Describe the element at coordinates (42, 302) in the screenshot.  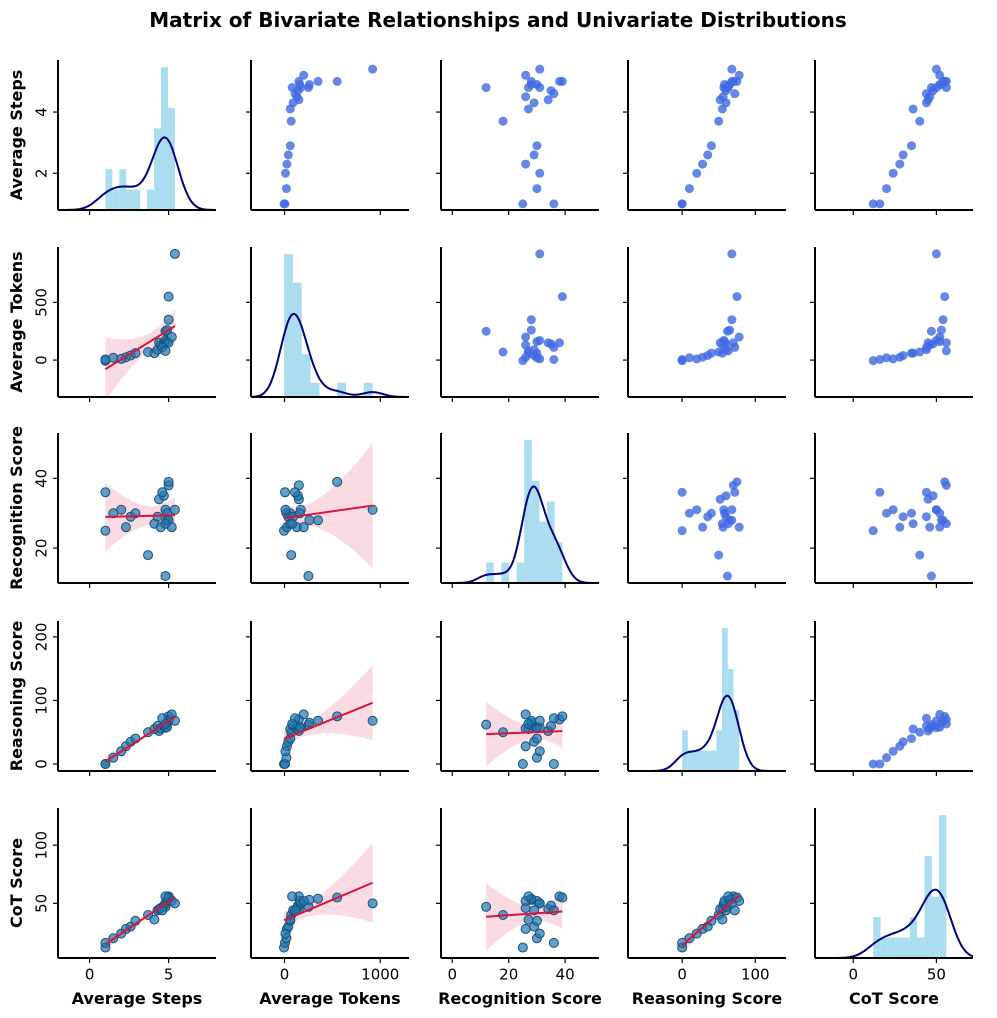
I see `y-tick-label: 500` at that location.